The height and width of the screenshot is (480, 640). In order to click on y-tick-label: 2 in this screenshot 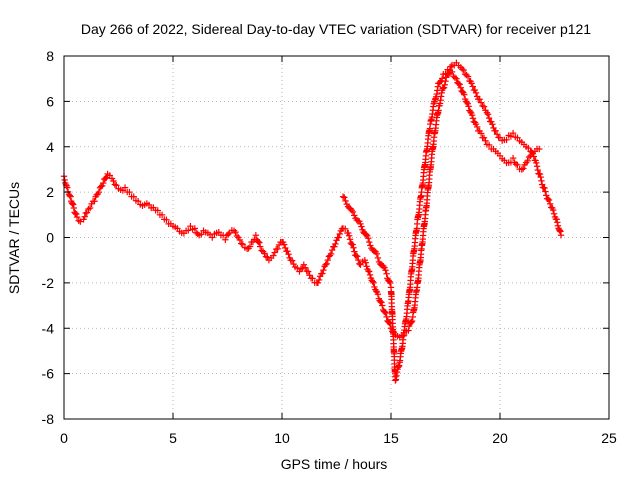, I will do `click(50, 192)`.